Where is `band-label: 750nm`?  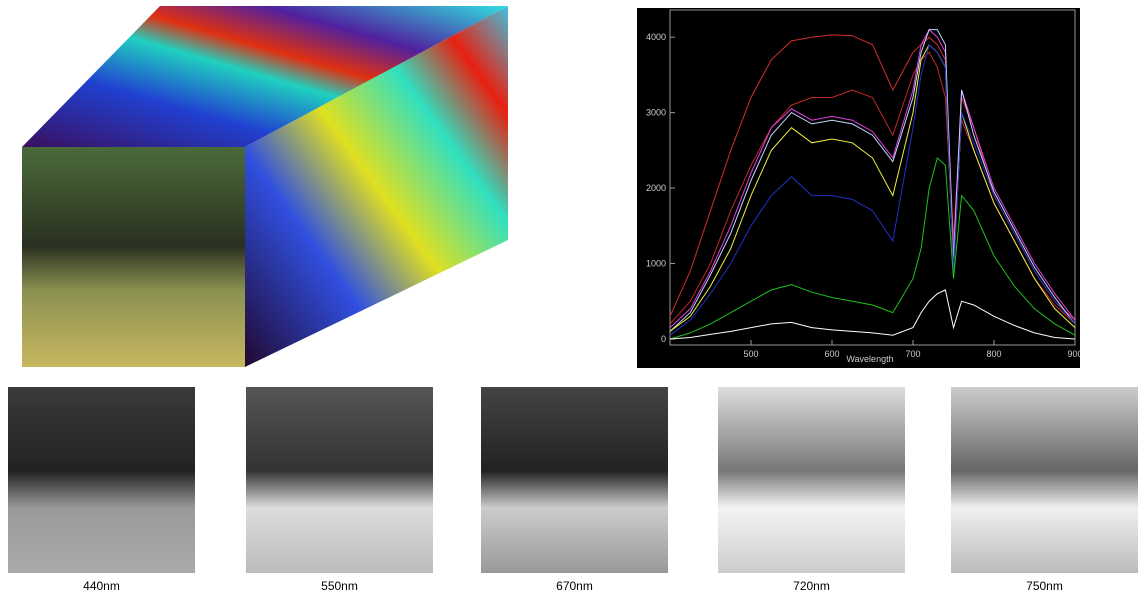 band-label: 750nm is located at coordinates (1044, 586).